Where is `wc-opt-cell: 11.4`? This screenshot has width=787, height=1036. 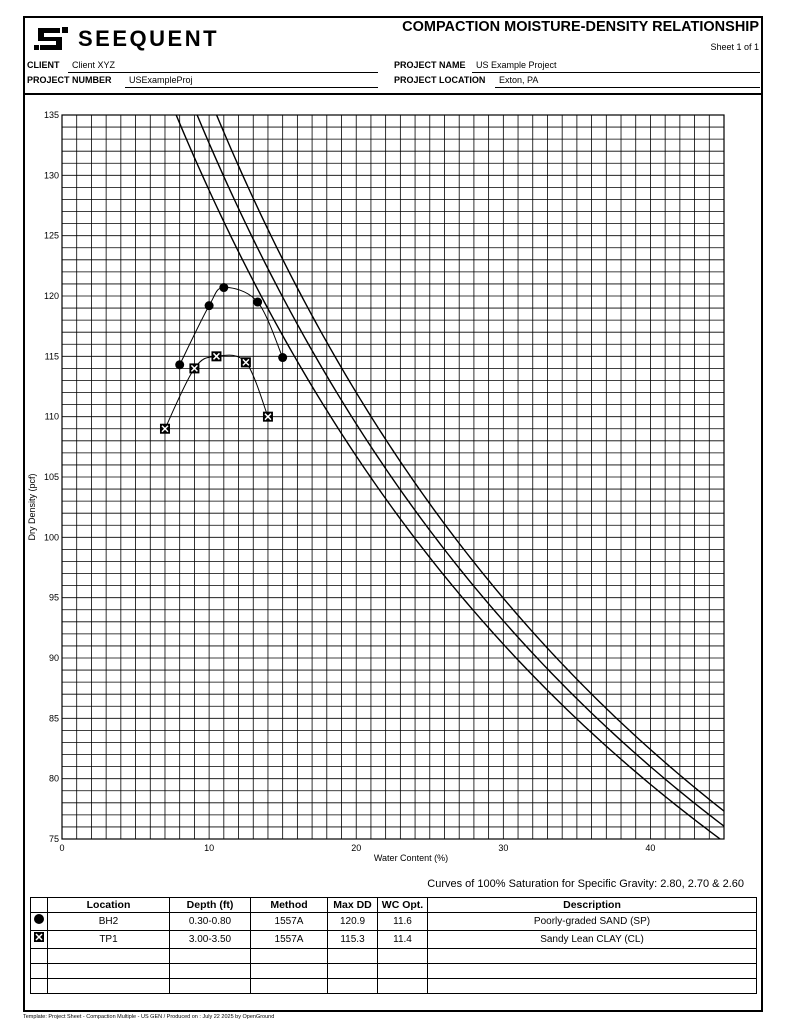
wc-opt-cell: 11.4 is located at coordinates (402, 939).